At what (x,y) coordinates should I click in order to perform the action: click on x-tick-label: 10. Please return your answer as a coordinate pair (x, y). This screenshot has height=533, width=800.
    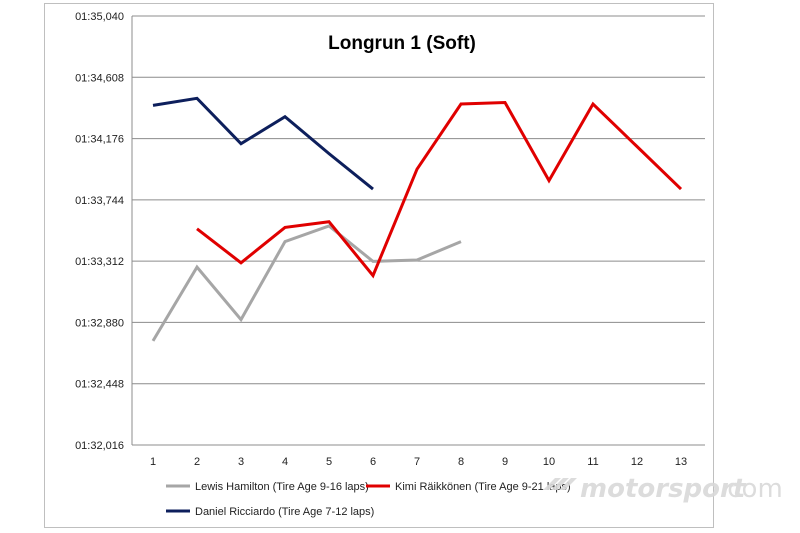
    Looking at the image, I should click on (549, 462).